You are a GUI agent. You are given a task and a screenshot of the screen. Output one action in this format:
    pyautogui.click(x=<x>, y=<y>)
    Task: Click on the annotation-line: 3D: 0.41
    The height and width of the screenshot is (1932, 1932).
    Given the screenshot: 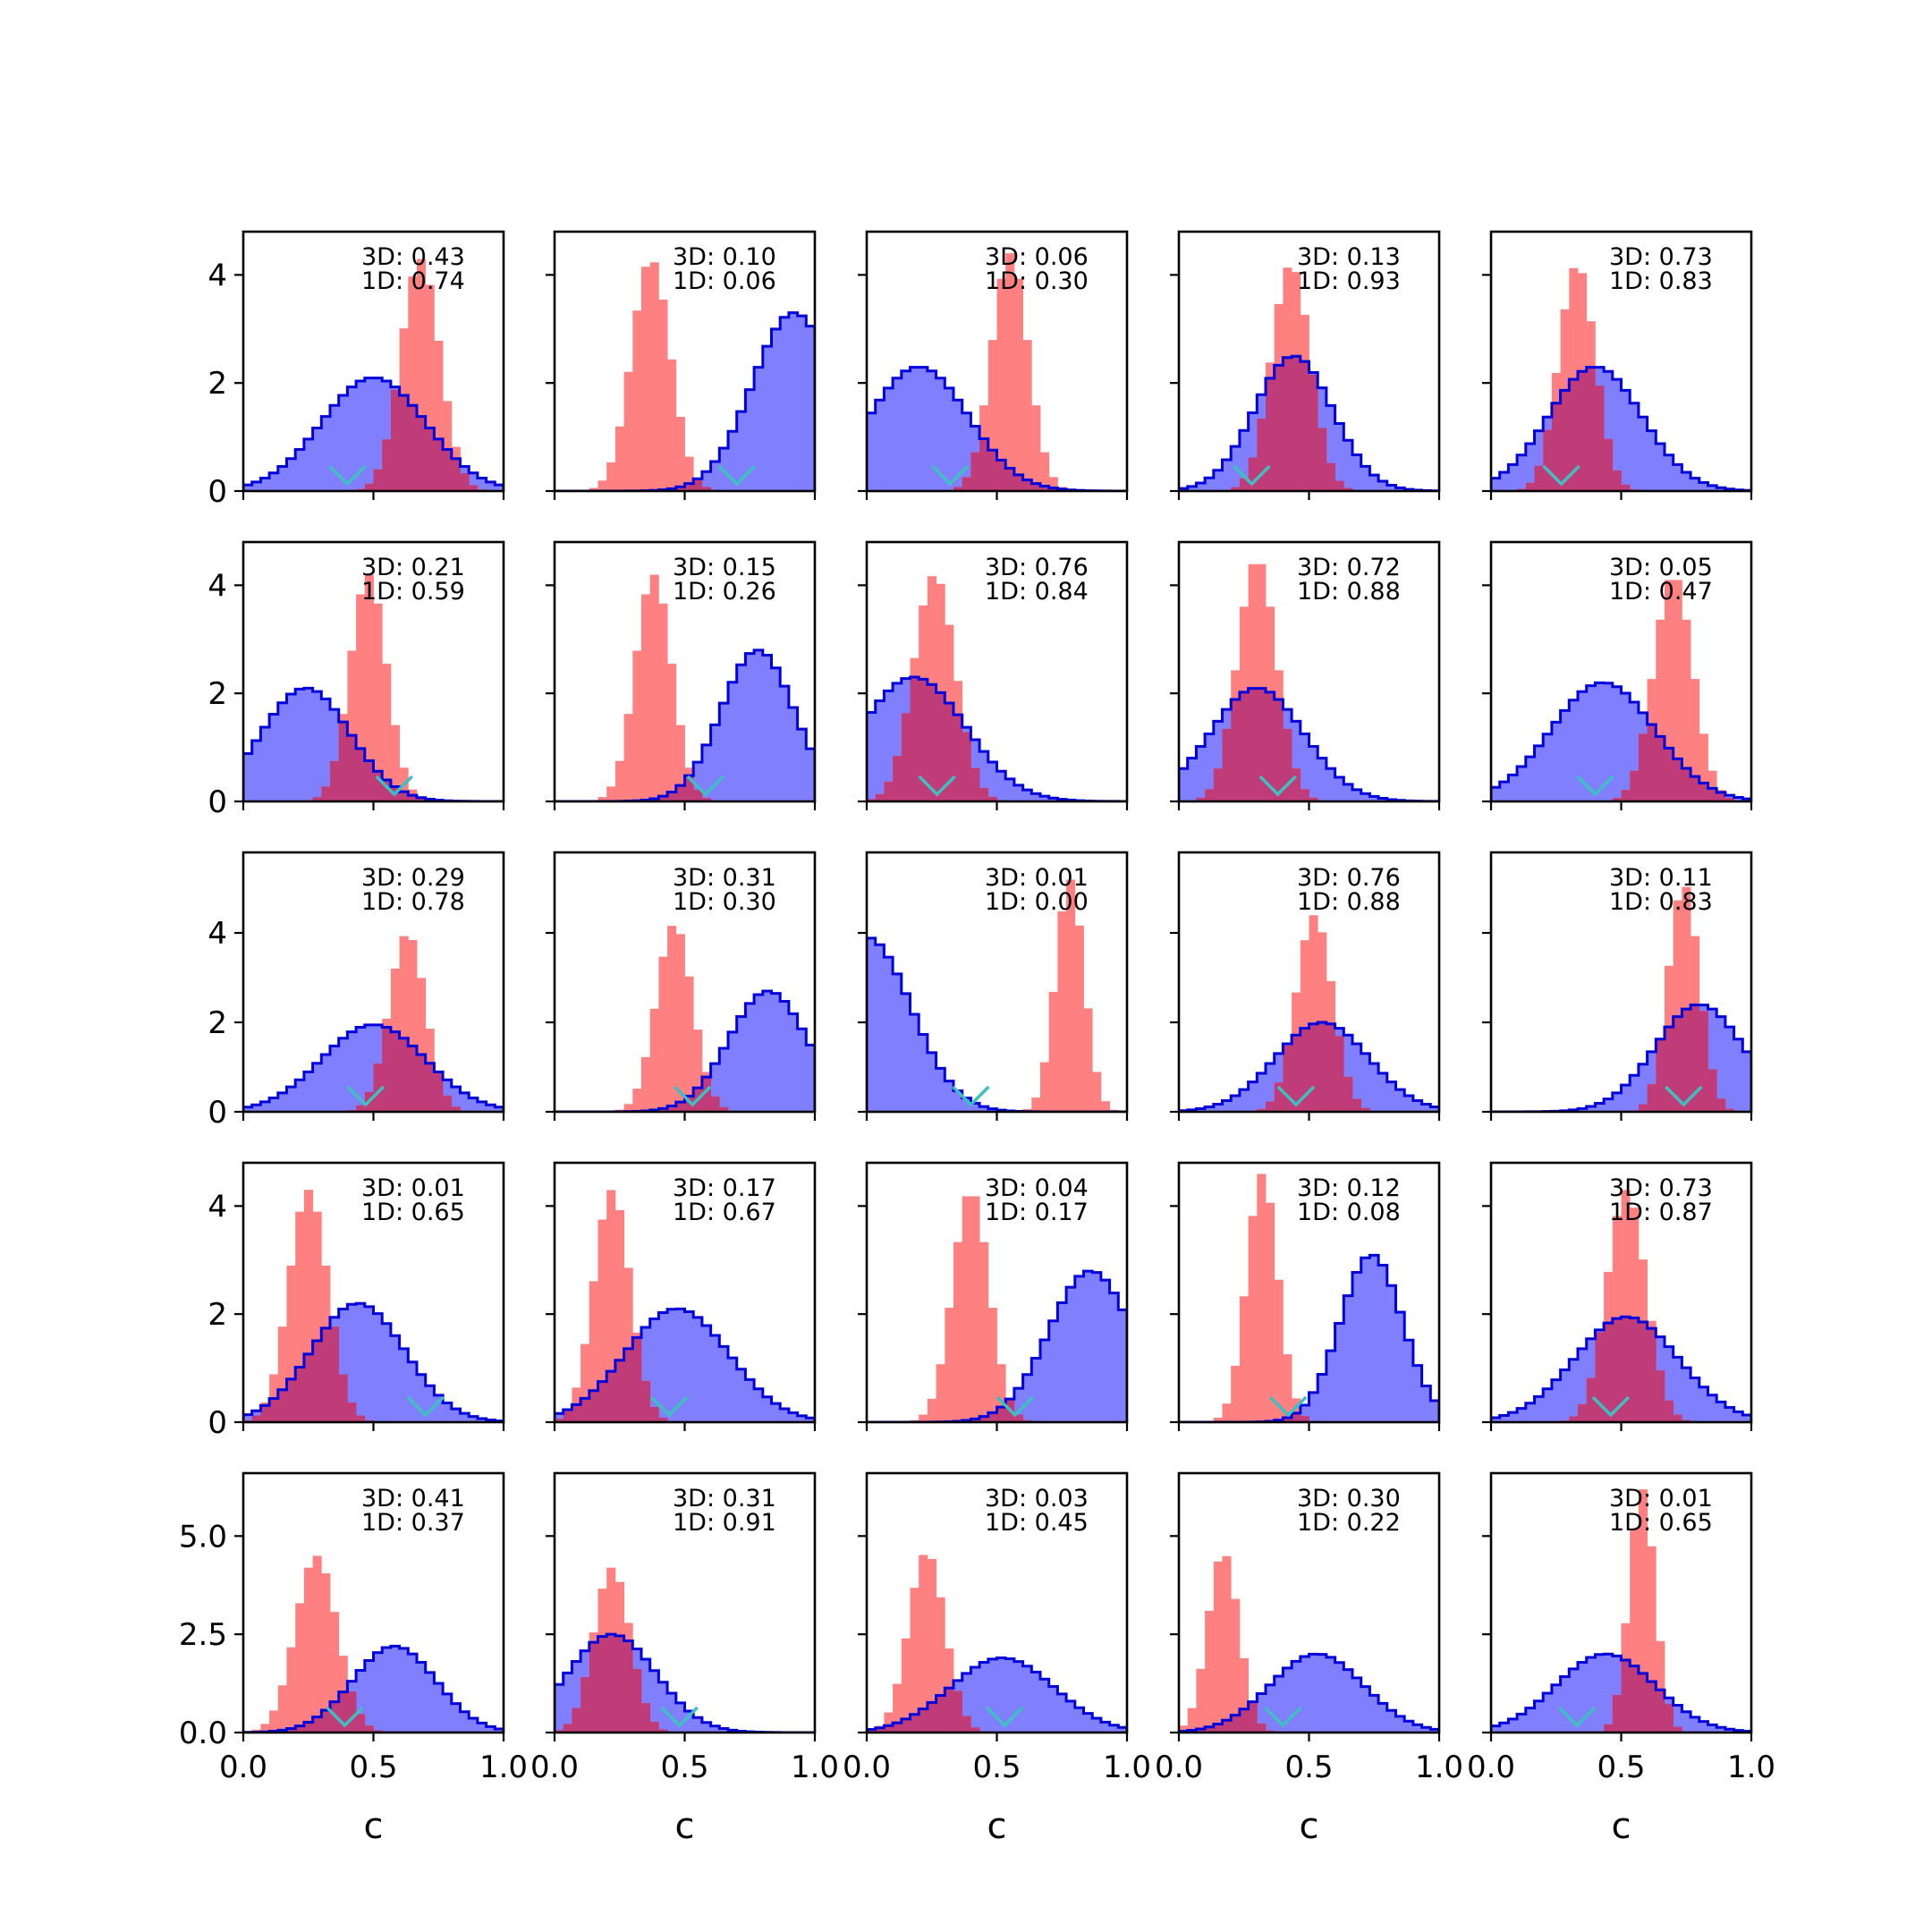 What is the action you would take?
    pyautogui.click(x=413, y=1499)
    